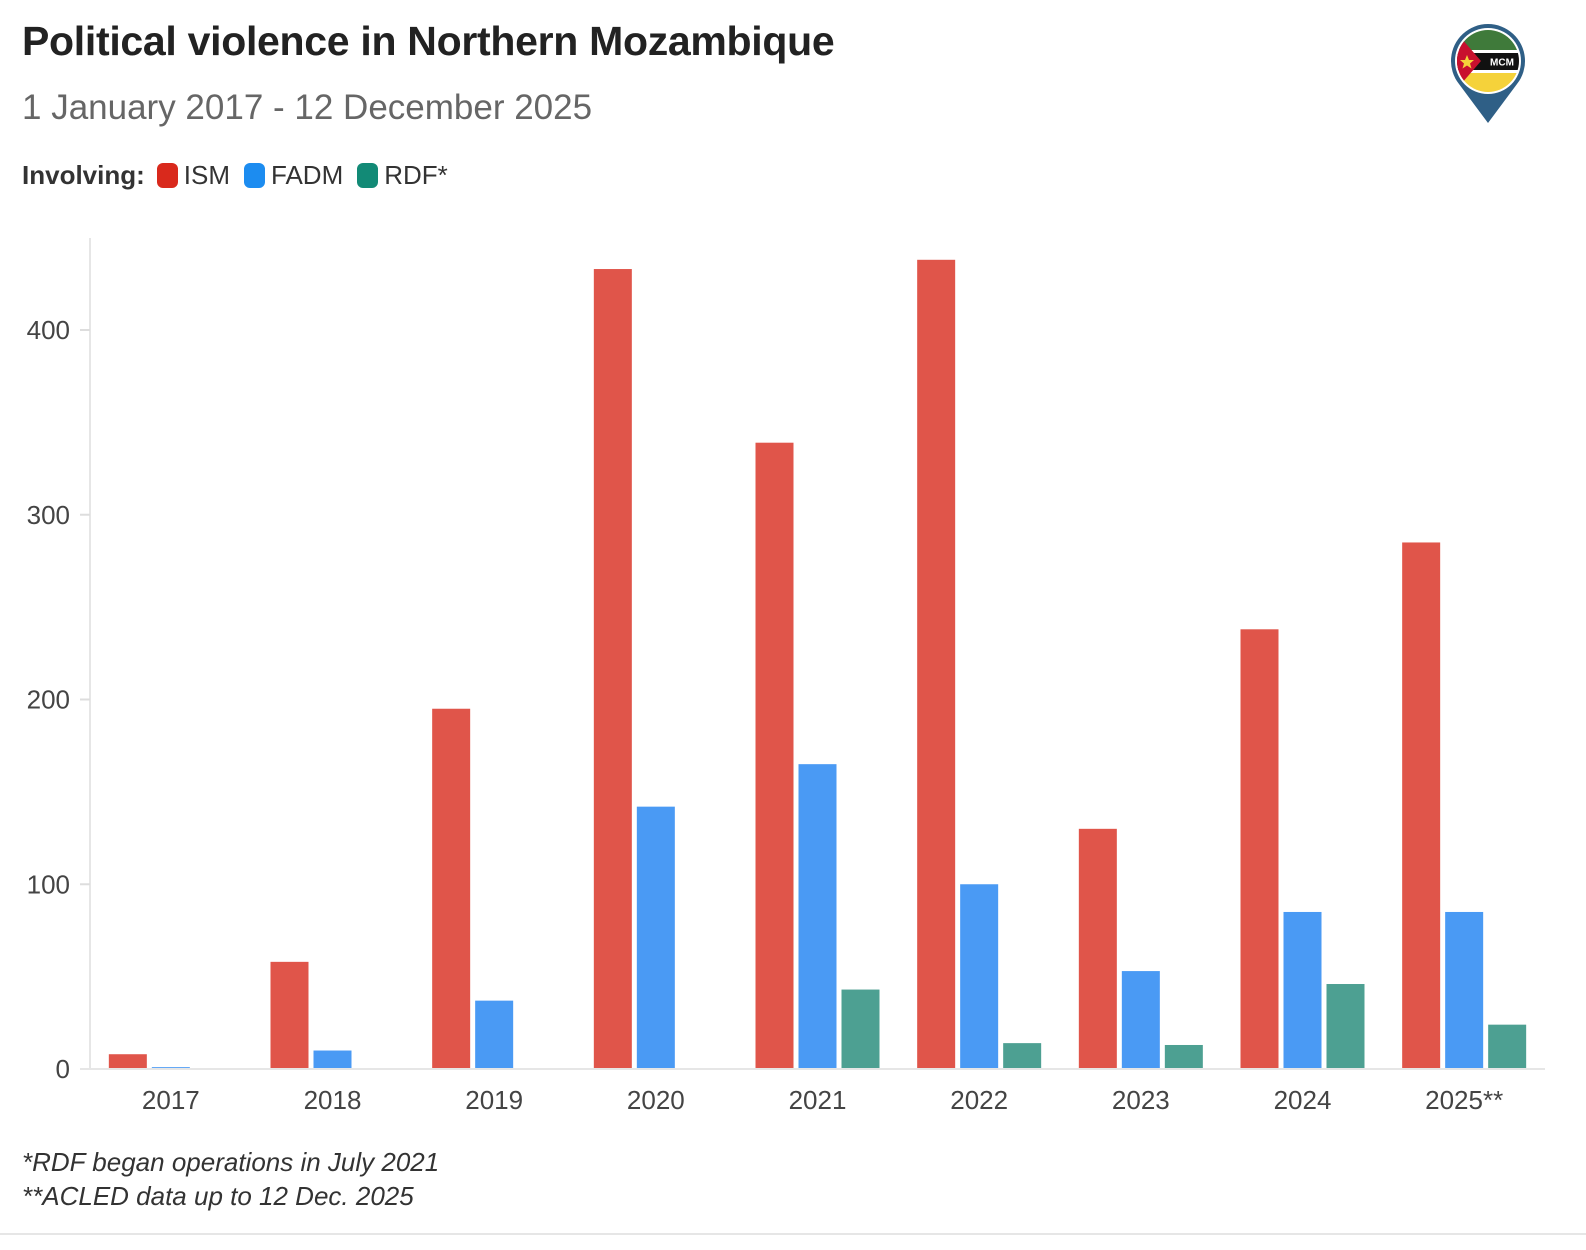 This screenshot has height=1250, width=1586. What do you see at coordinates (1022, 1056) in the screenshot?
I see `bar-rdf-2022` at bounding box center [1022, 1056].